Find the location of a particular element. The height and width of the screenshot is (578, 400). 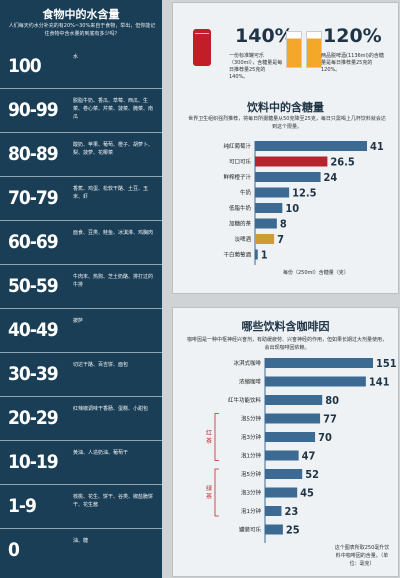

category-label: 低脂牛奶 is located at coordinates (240, 208).